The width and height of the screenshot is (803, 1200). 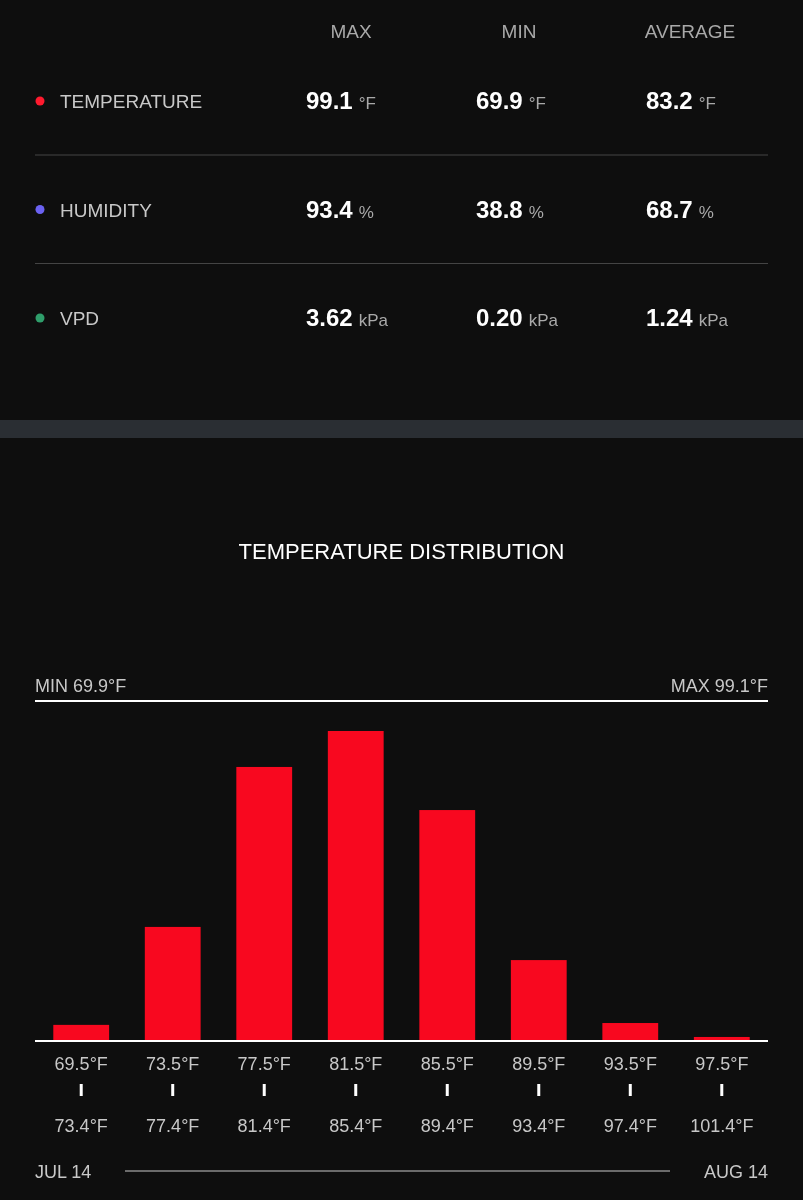 I want to click on data-label: 38.8 %, so click(x=510, y=209).